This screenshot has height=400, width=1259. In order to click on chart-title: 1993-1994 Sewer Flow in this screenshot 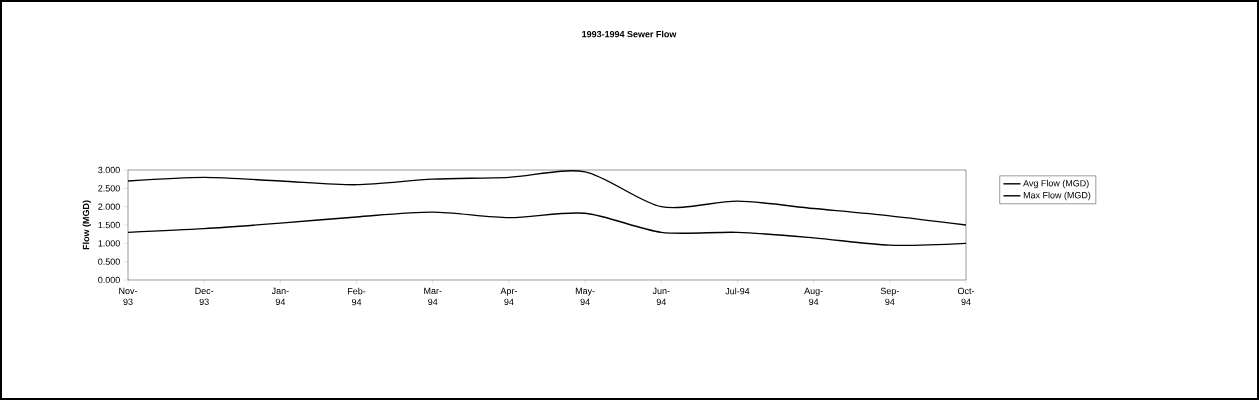, I will do `click(629, 34)`.